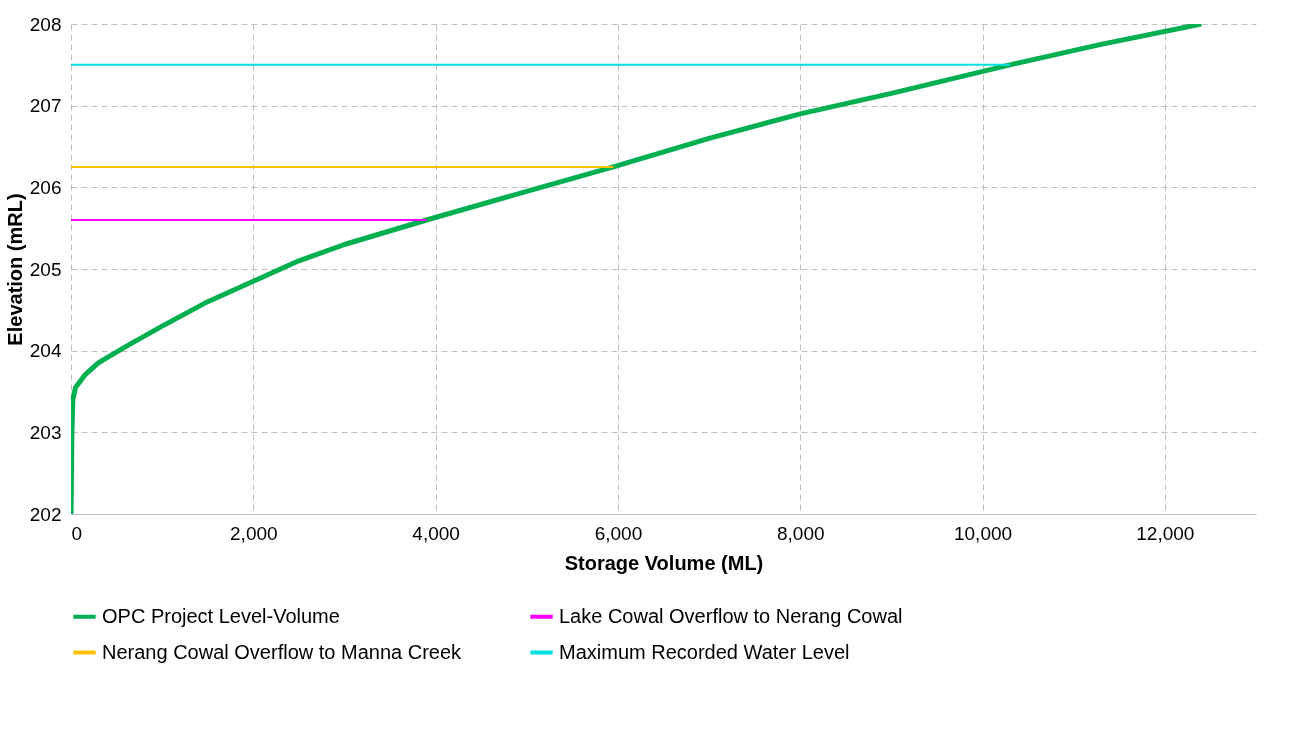 The width and height of the screenshot is (1314, 733). Describe the element at coordinates (618, 533) in the screenshot. I see `x-tick-label: 6,000` at that location.